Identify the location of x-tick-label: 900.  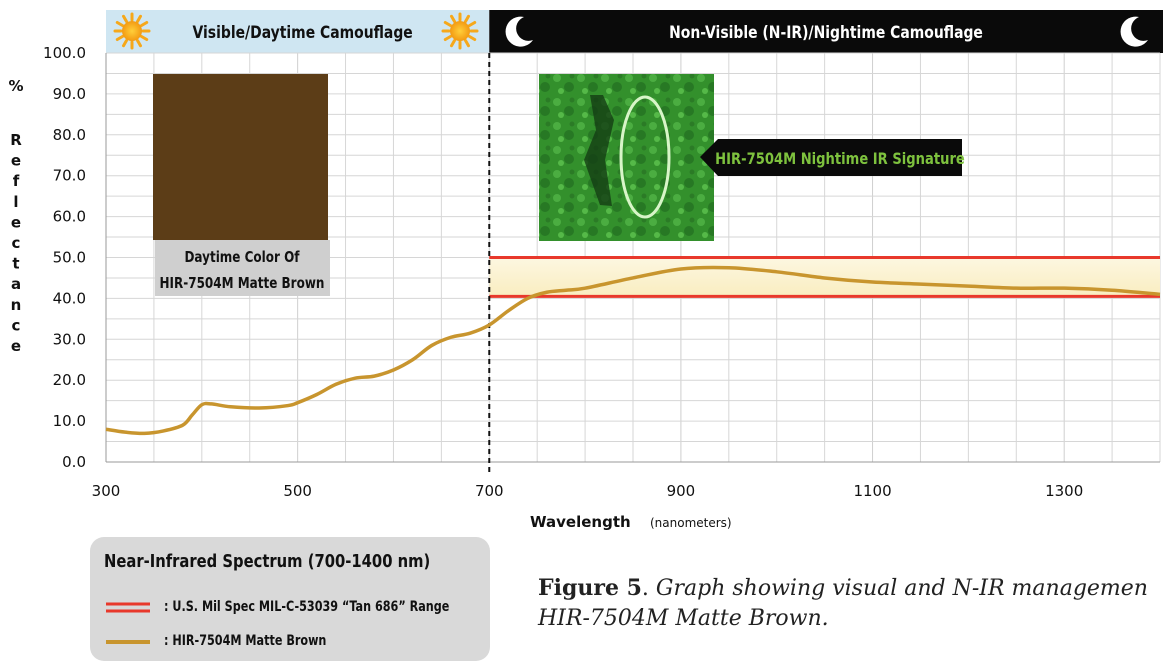
(681, 491).